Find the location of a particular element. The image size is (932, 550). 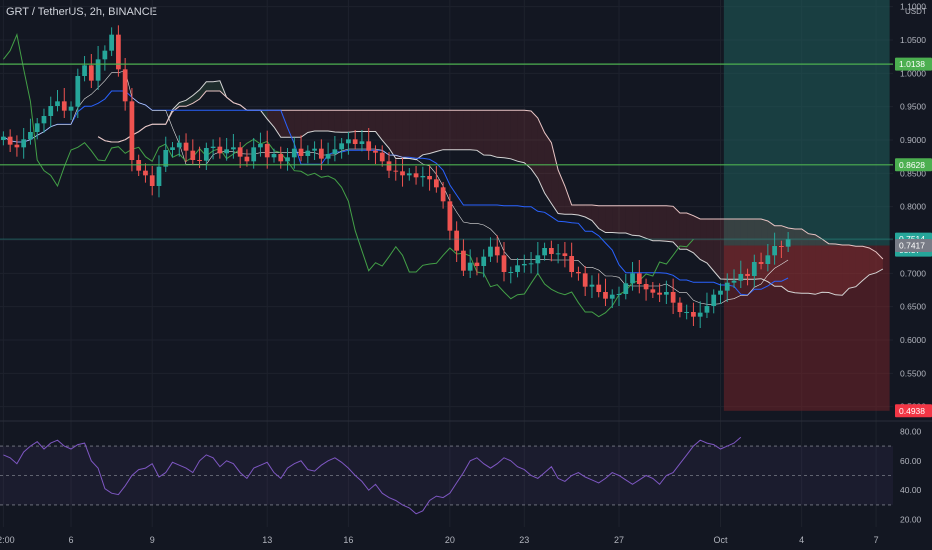

time-tick-label: 23 is located at coordinates (524, 540).